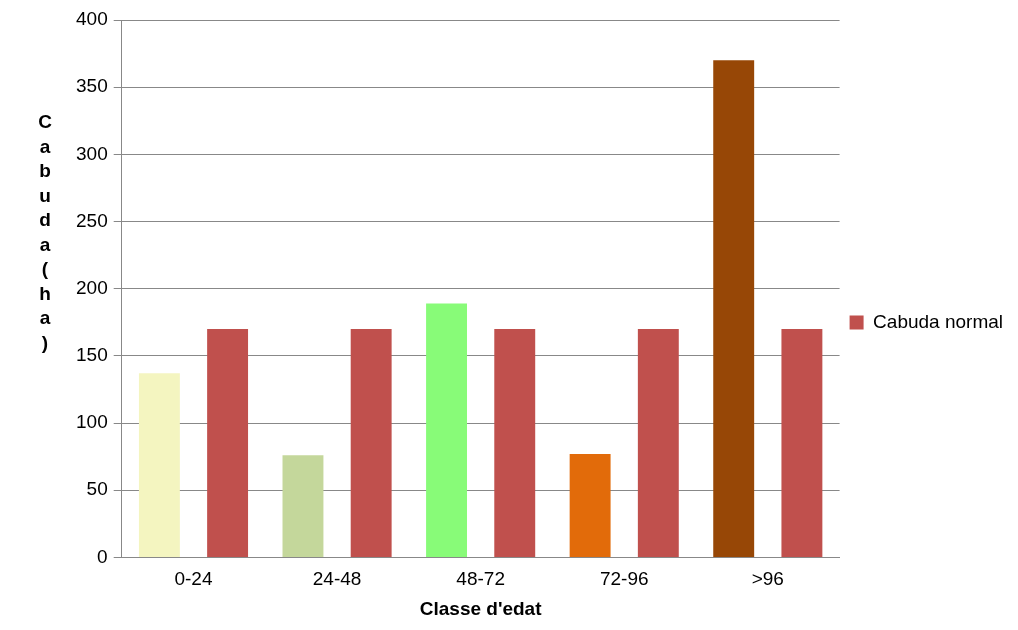 The height and width of the screenshot is (630, 1018). I want to click on y-tick-label: 150, so click(92, 355).